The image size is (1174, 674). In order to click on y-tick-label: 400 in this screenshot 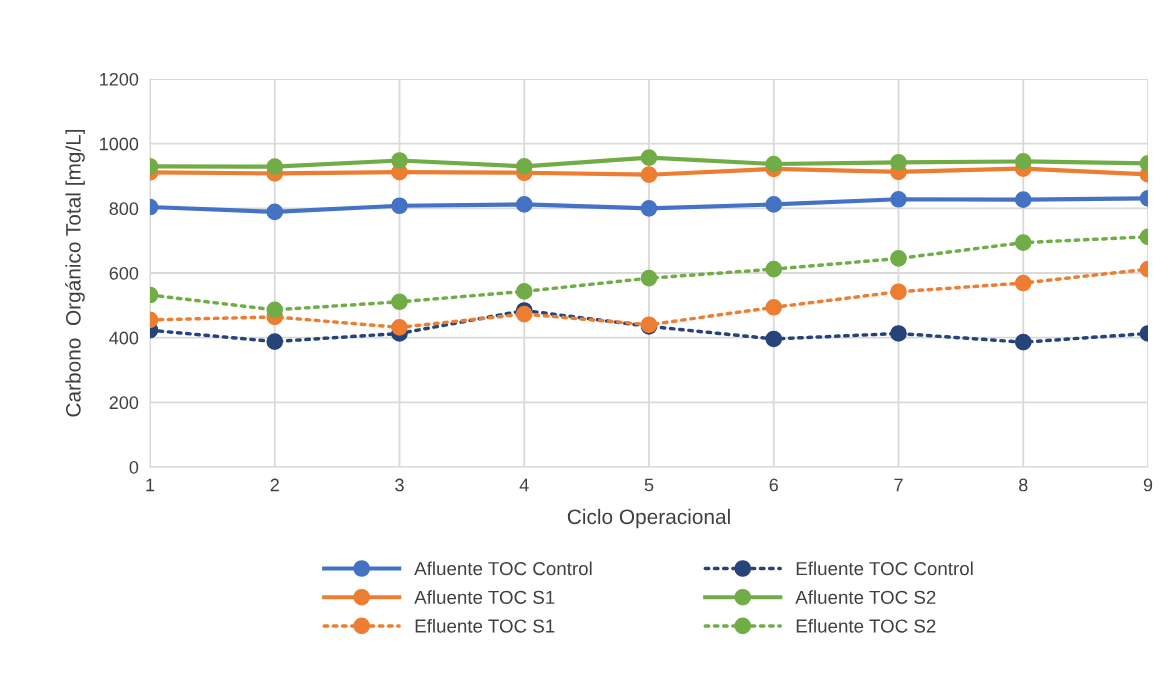, I will do `click(124, 338)`.